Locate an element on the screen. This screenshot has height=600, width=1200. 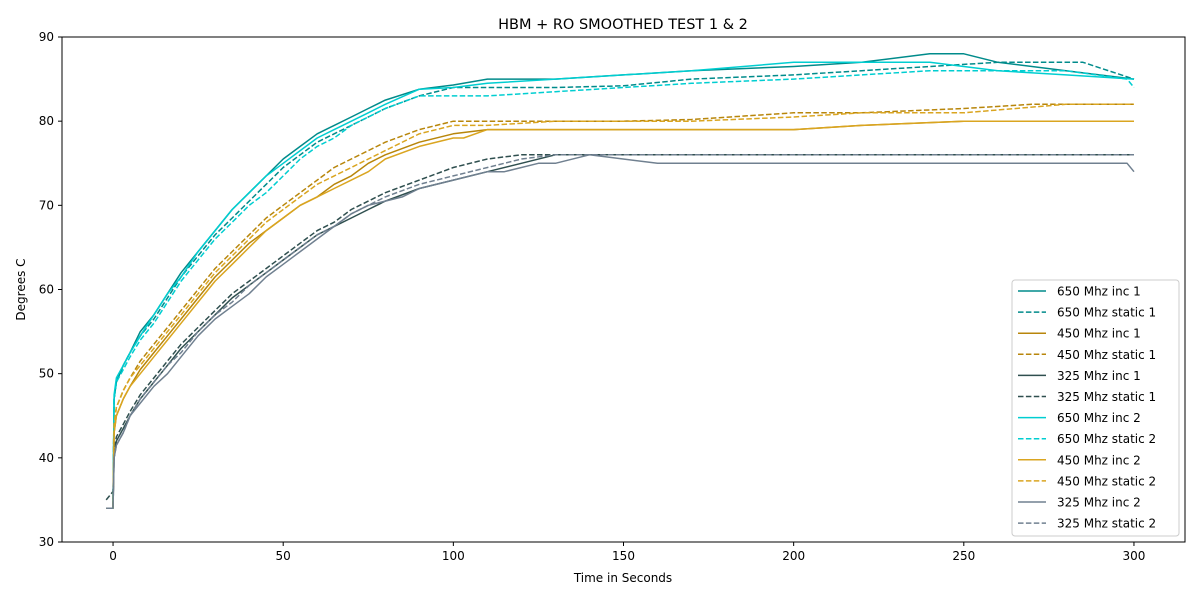
y-tick-label: 50 is located at coordinates (46, 374).